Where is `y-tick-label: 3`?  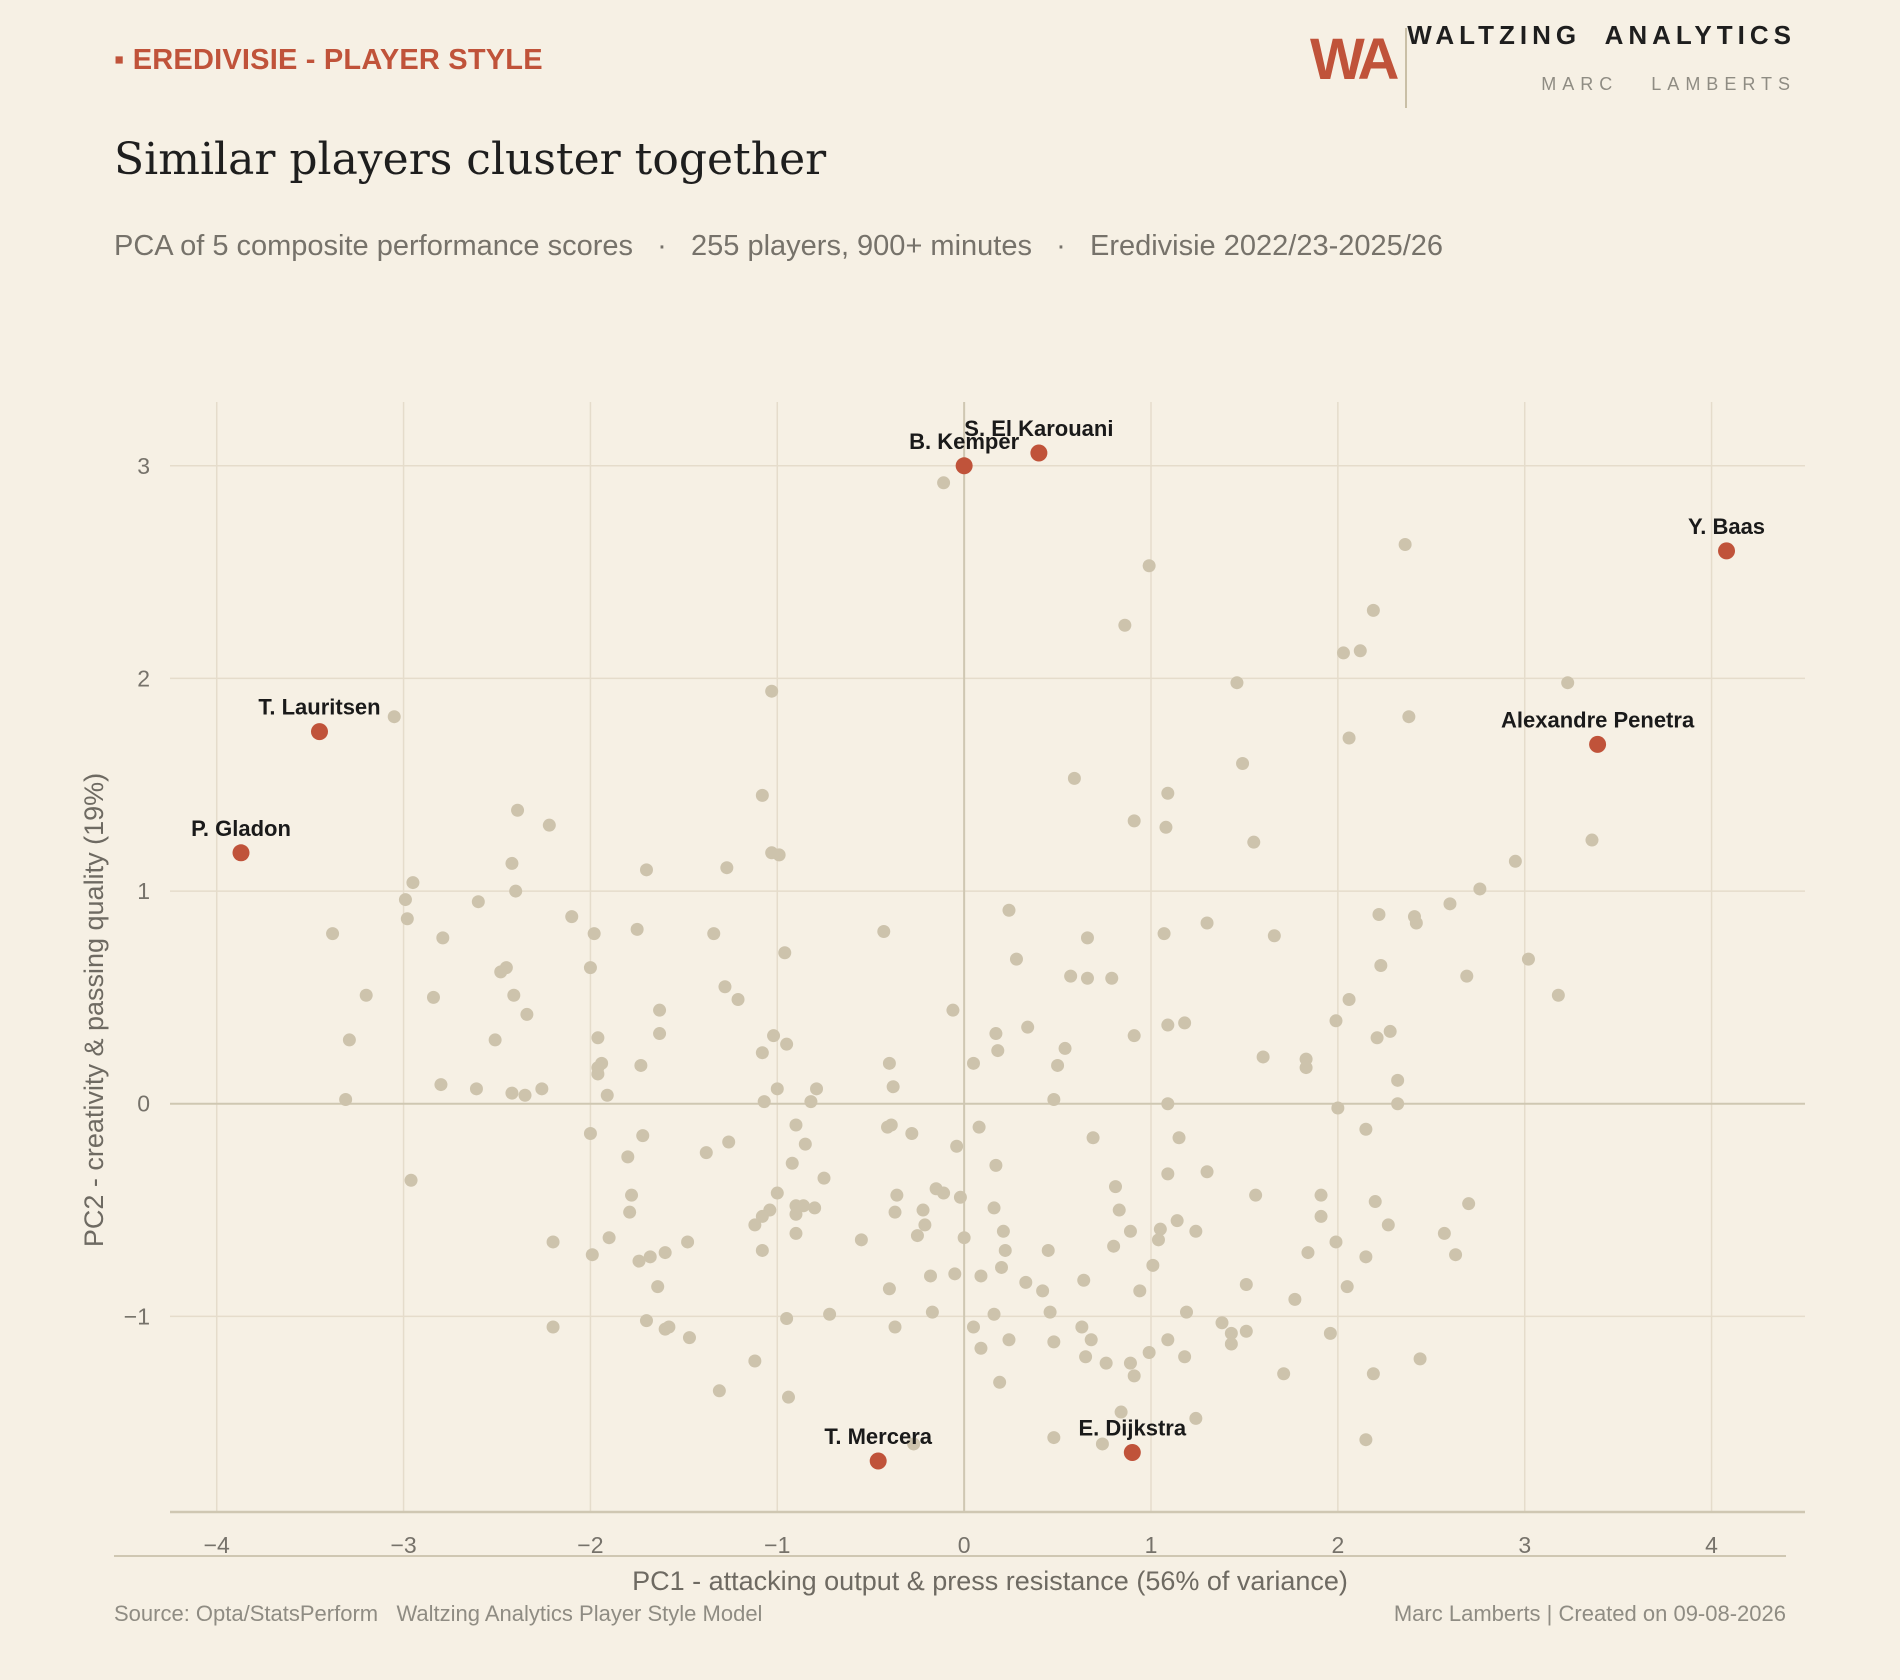 y-tick-label: 3 is located at coordinates (143, 466).